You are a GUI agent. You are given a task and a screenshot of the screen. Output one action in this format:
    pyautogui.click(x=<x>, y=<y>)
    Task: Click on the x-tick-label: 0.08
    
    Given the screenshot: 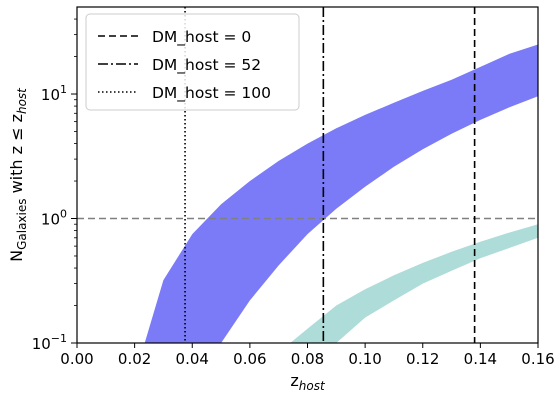 What is the action you would take?
    pyautogui.click(x=307, y=359)
    